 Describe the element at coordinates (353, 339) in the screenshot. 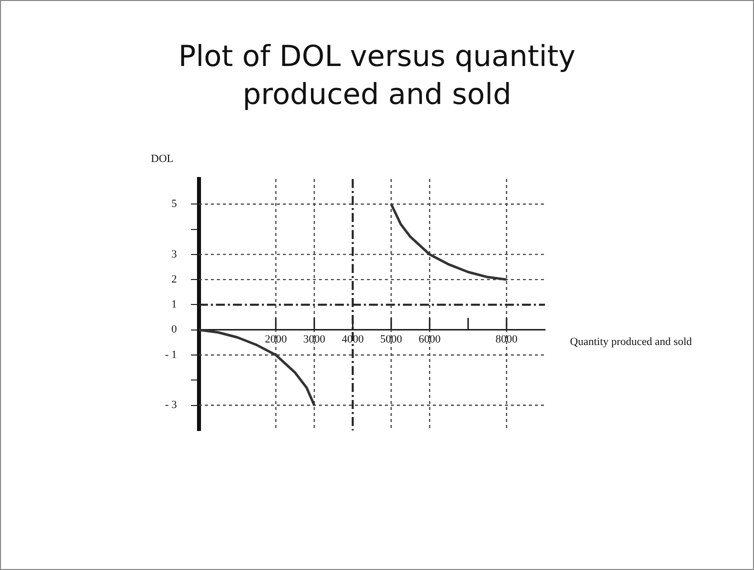

I see `x-tick-label: 4000` at that location.